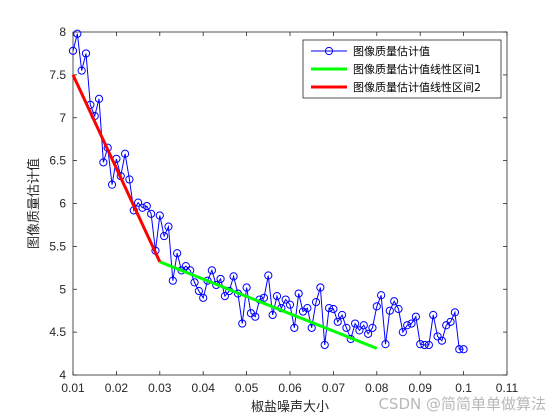  Describe the element at coordinates (462, 404) in the screenshot. I see `watermark: CSDN @简简单单做算法` at that location.